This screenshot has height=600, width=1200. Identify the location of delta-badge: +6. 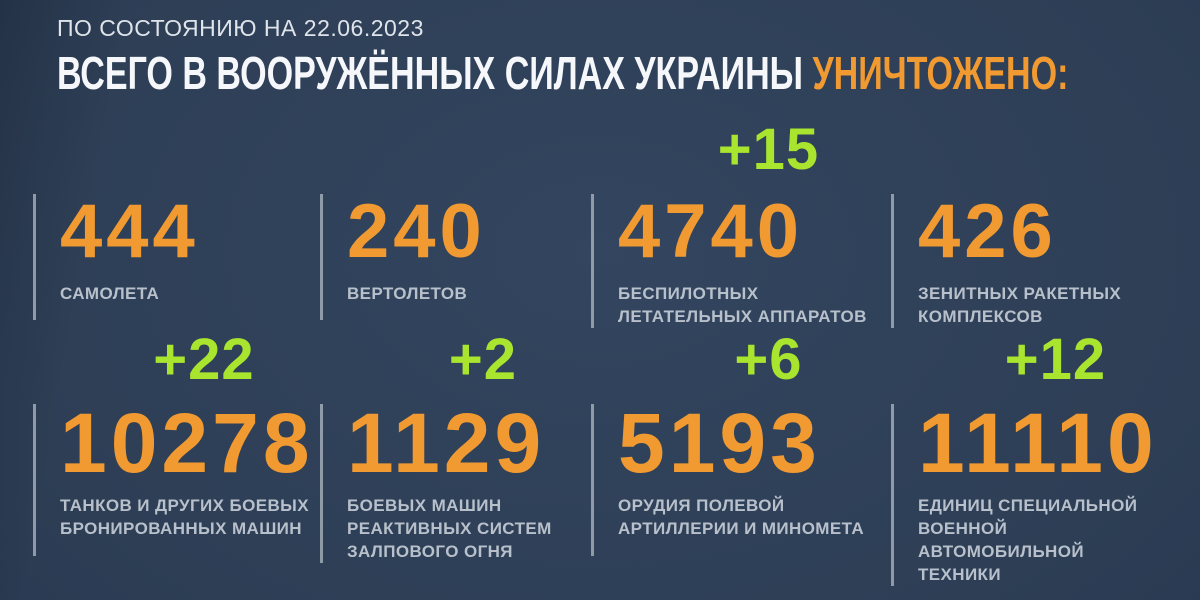
(768, 359).